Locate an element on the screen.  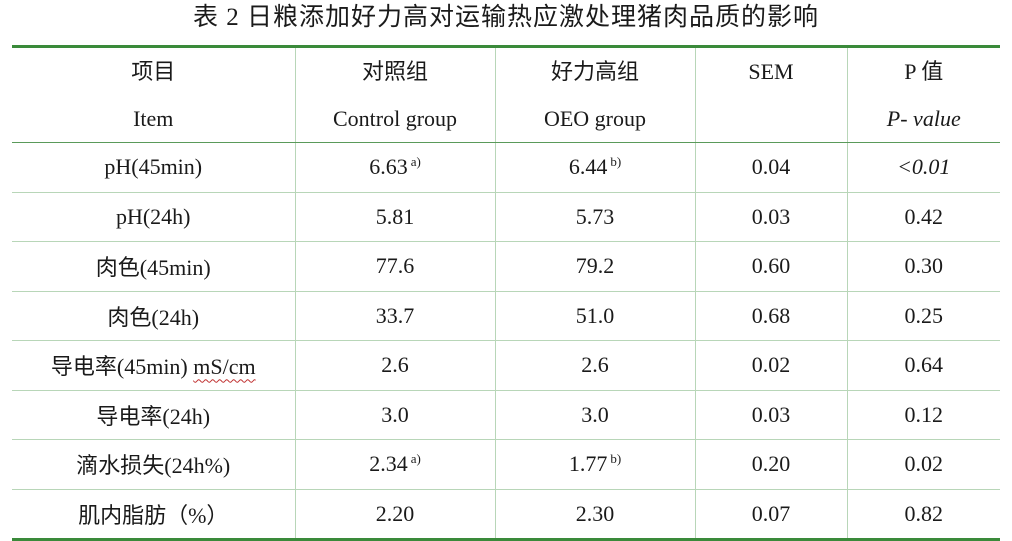
cell-sem: 0.07 is located at coordinates (770, 513).